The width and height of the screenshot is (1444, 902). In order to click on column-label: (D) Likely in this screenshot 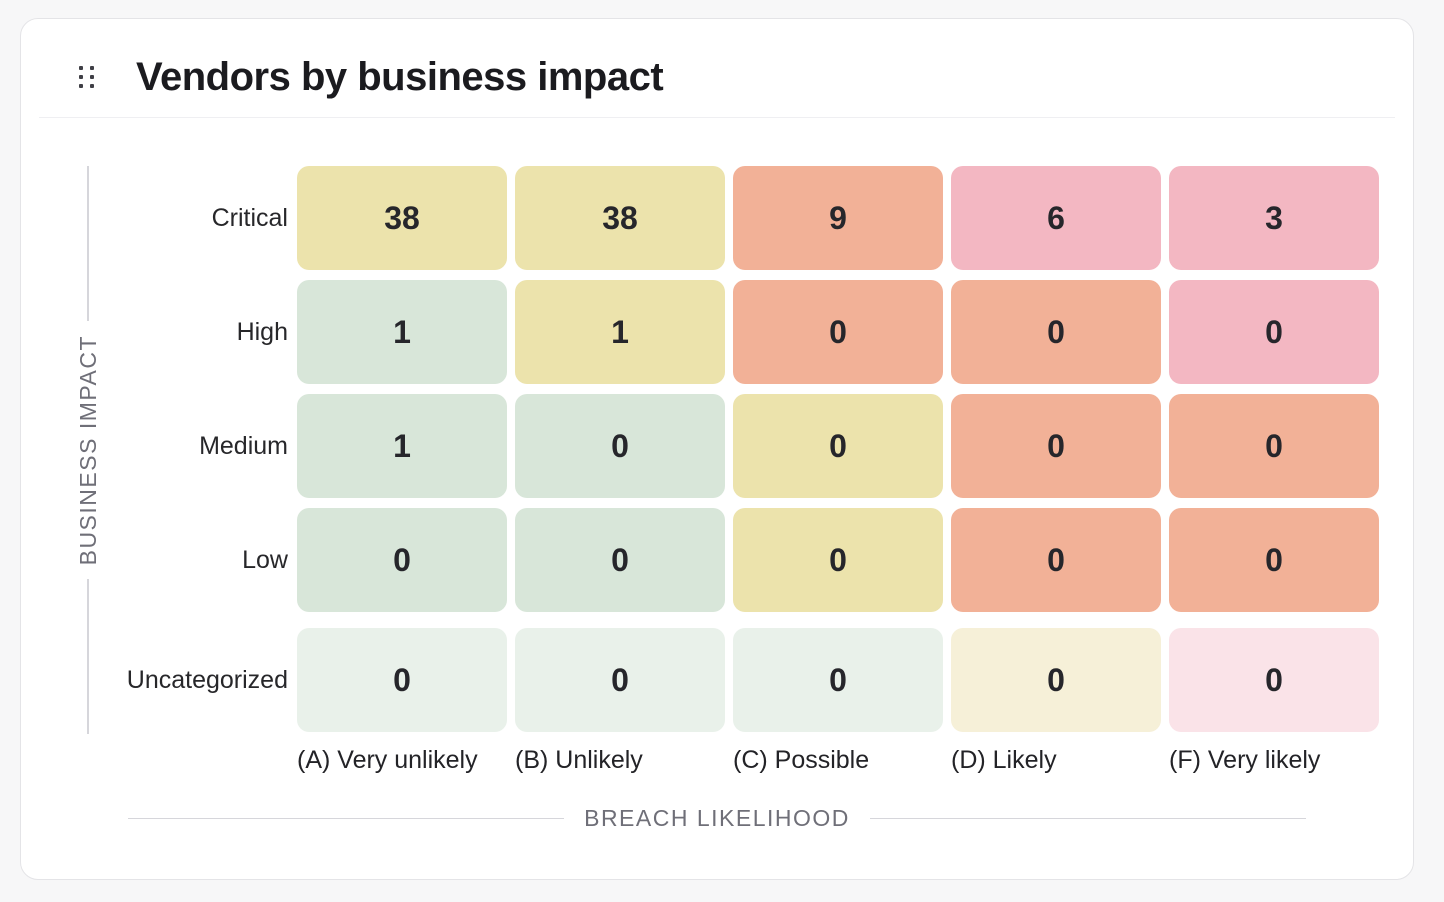, I will do `click(1004, 760)`.